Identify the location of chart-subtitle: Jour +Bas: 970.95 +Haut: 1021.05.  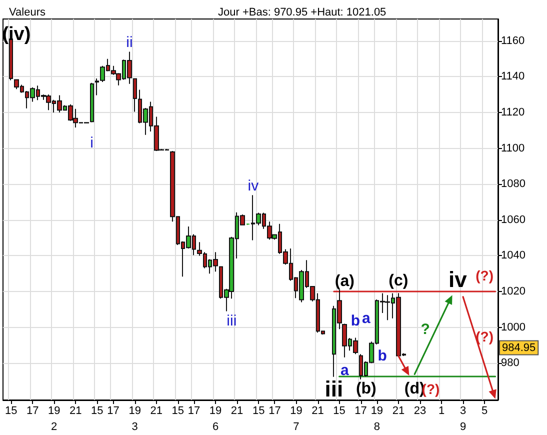
(302, 12).